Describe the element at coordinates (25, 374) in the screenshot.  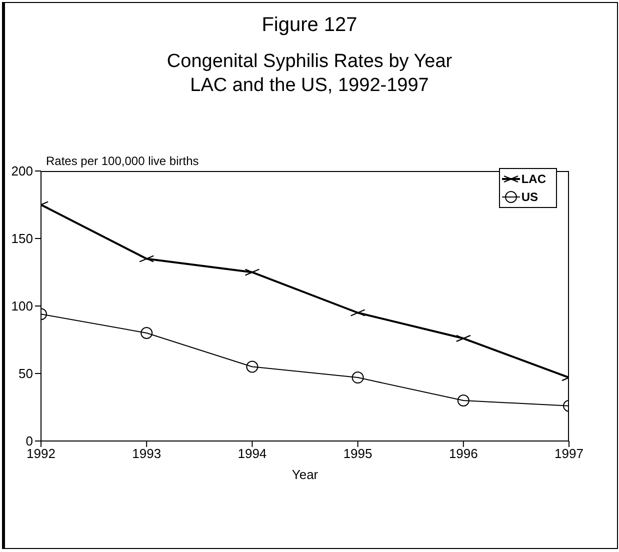
I see `y-tick-label: 50` at that location.